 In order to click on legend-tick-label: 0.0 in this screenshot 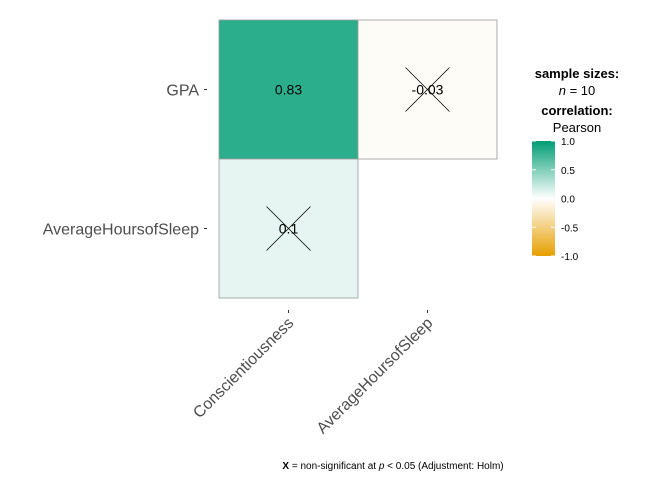, I will do `click(568, 200)`.